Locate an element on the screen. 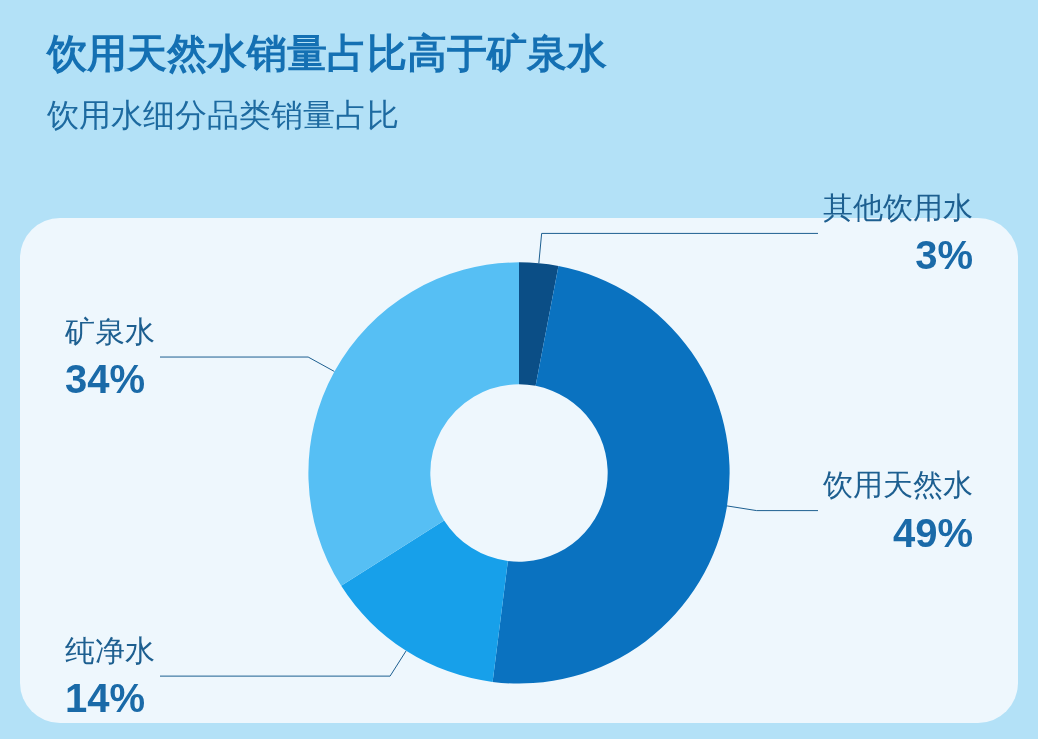 This screenshot has width=1038, height=739. data-label: 49% is located at coordinates (932, 532).